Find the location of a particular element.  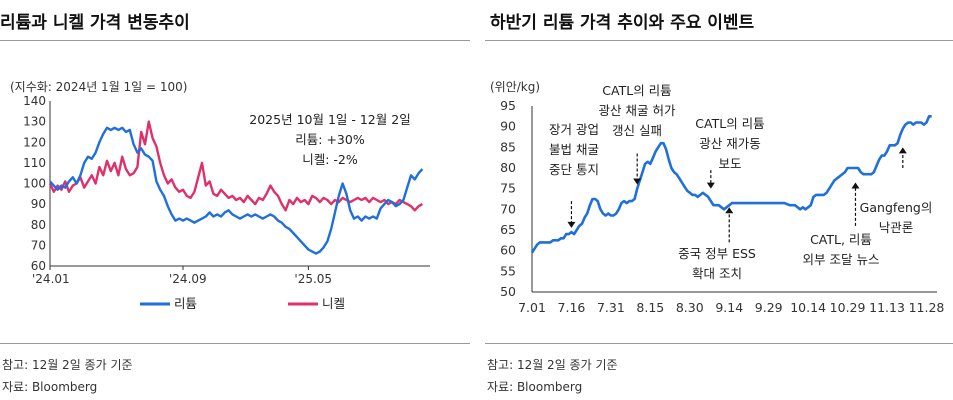

right-y-tick-label: 75 is located at coordinates (508, 188).